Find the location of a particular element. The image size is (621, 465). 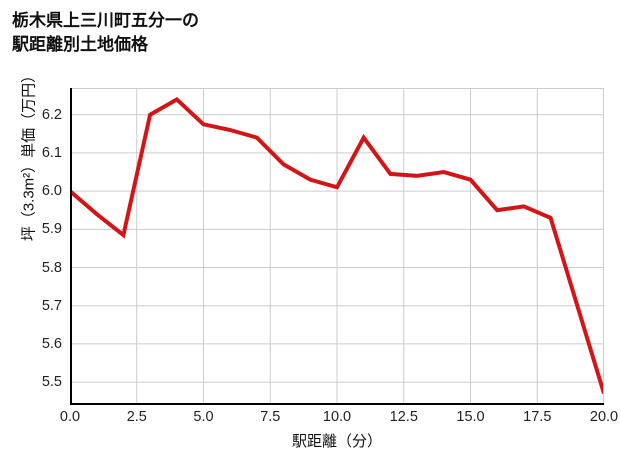

x-axis-tick-label: 12.5 is located at coordinates (403, 417).